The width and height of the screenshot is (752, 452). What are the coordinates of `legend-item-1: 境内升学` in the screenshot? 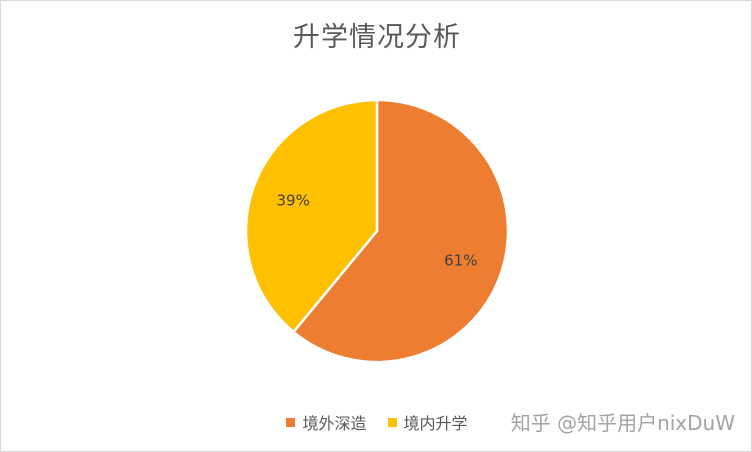 It's located at (427, 422).